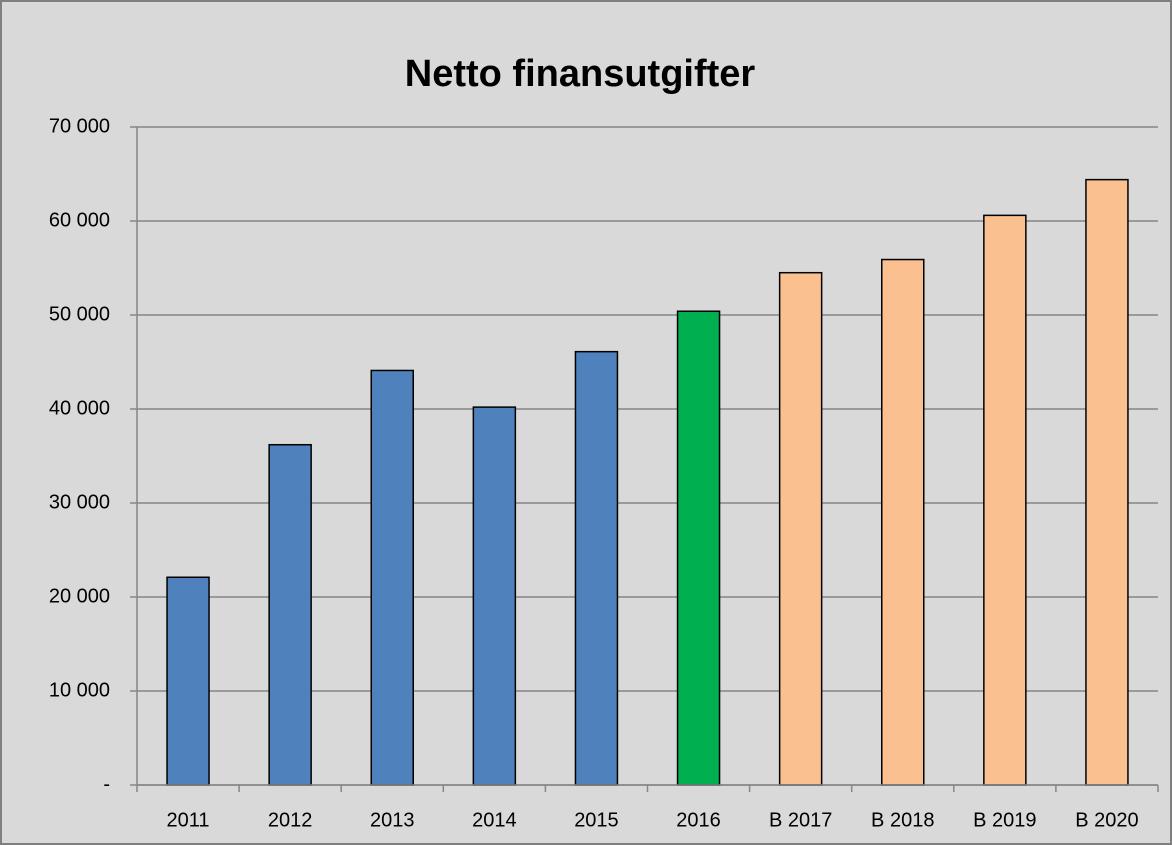 This screenshot has width=1172, height=845. What do you see at coordinates (79, 220) in the screenshot?
I see `y-tick-label: 60 000` at bounding box center [79, 220].